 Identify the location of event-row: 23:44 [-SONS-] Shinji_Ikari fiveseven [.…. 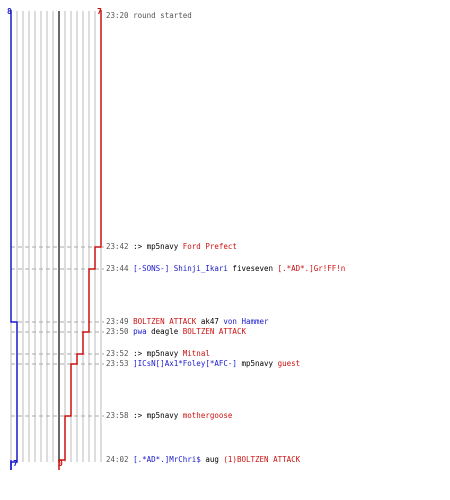
(225, 269).